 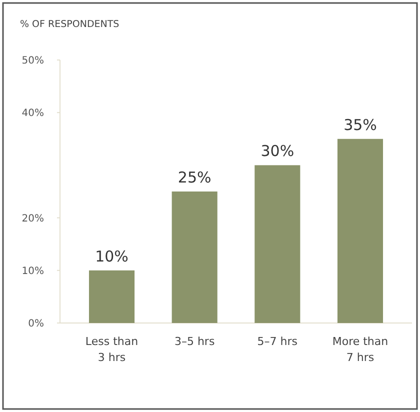 I want to click on y-tick-label: 40%, so click(x=33, y=114).